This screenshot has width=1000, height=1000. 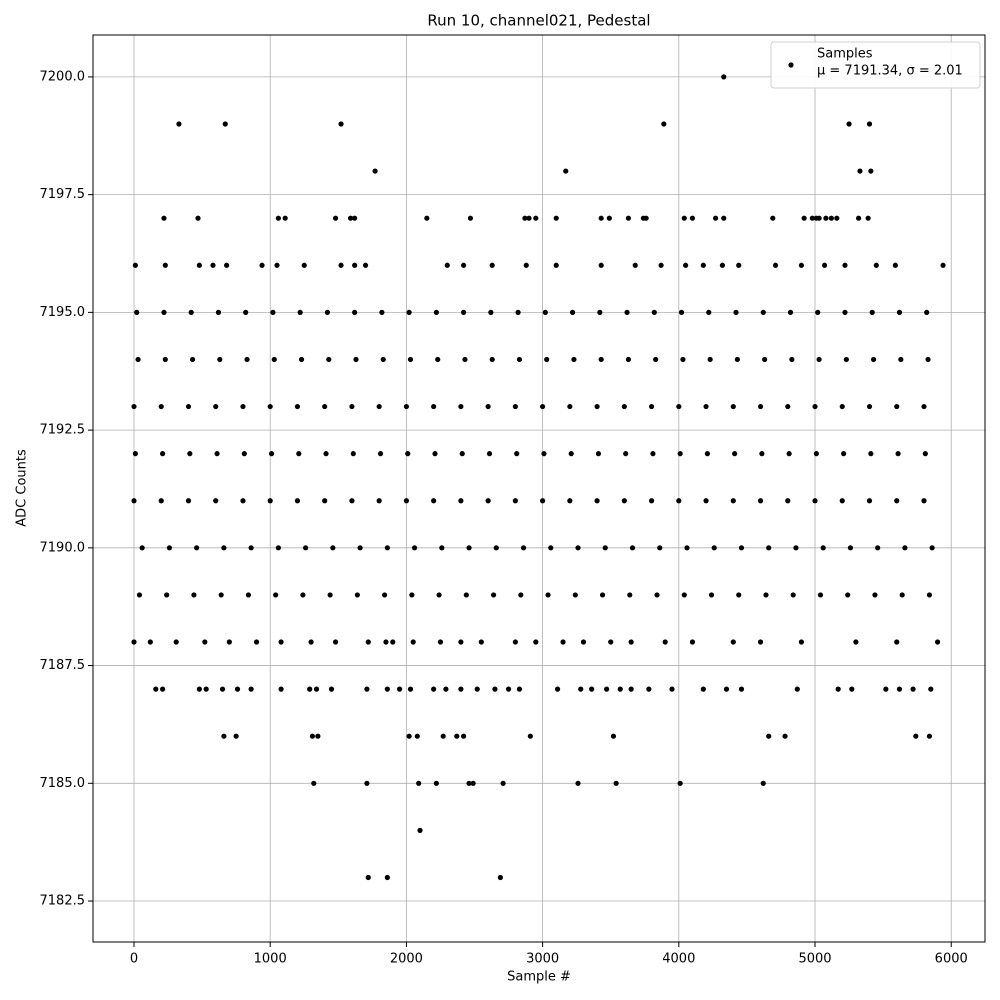 What do you see at coordinates (63, 783) in the screenshot?
I see `y-tick-label: 7185.0` at bounding box center [63, 783].